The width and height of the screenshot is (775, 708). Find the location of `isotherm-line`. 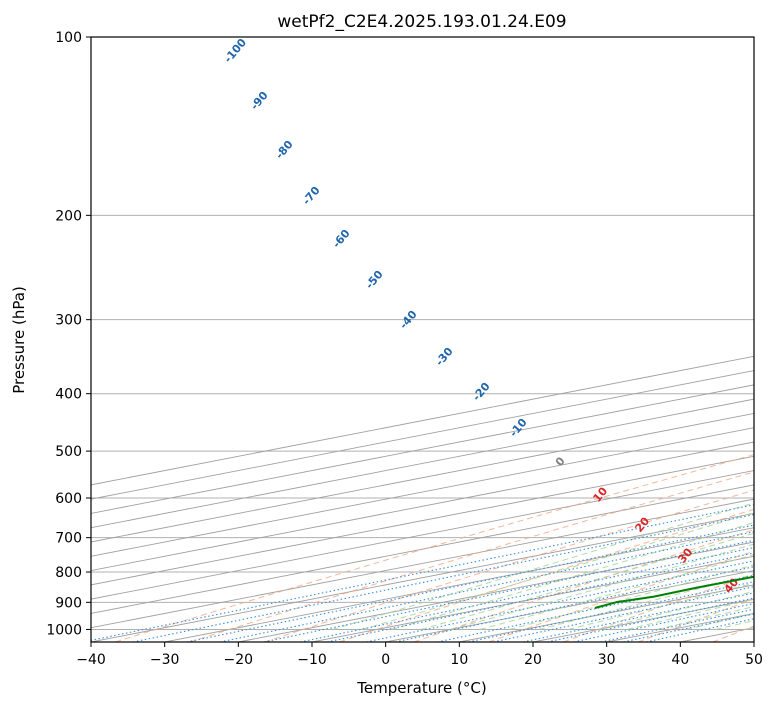

isotherm-line is located at coordinates (459, 584).